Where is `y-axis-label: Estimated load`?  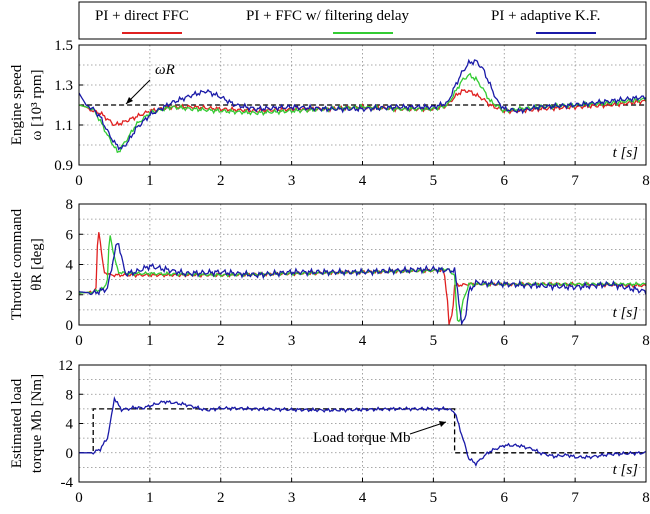
y-axis-label: Estimated load is located at coordinates (17, 423).